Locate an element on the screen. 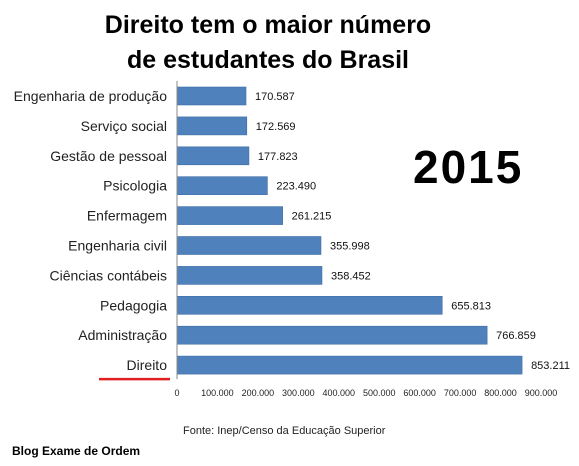  value-label-servico-social: 172.569 is located at coordinates (276, 127).